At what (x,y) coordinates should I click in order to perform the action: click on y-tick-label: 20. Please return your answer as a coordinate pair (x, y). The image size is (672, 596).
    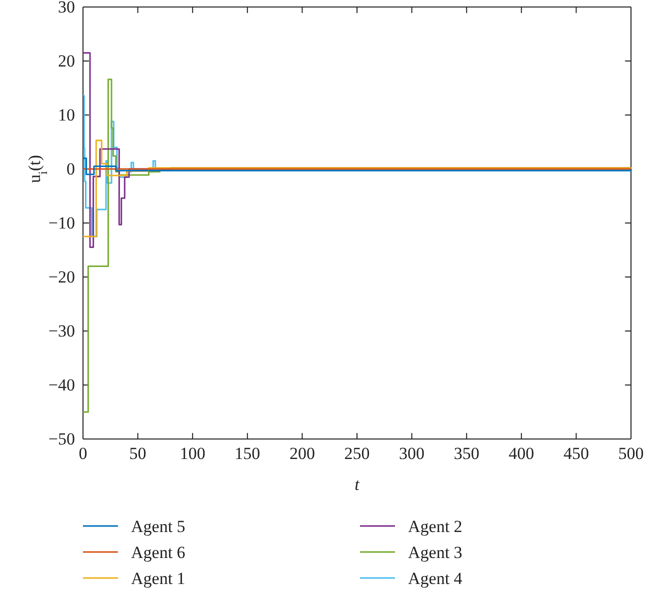
    Looking at the image, I should click on (66, 60).